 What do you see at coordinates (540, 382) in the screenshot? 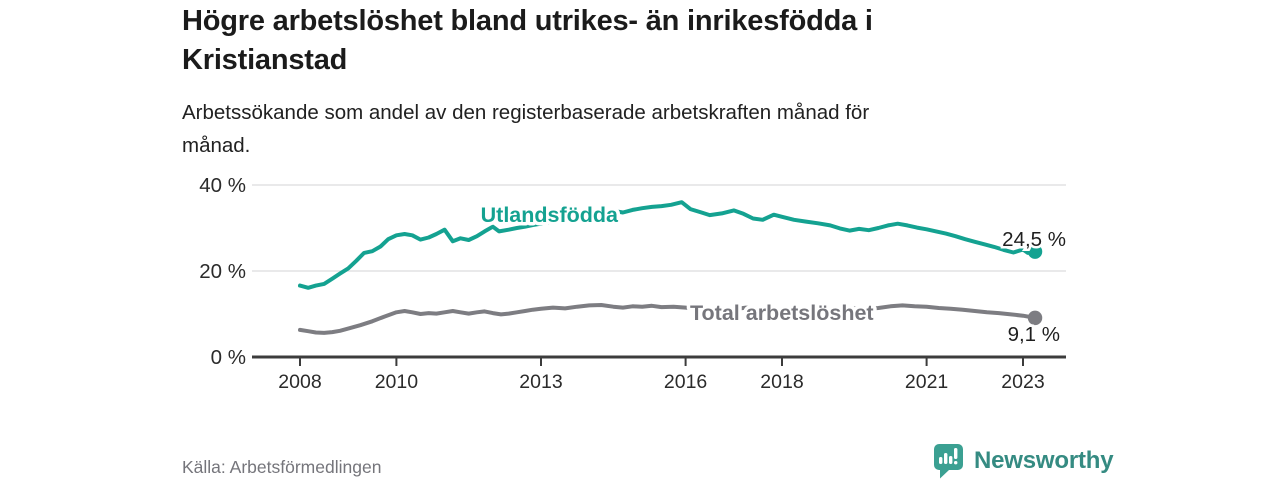
I see `x-axis-label: 2013` at bounding box center [540, 382].